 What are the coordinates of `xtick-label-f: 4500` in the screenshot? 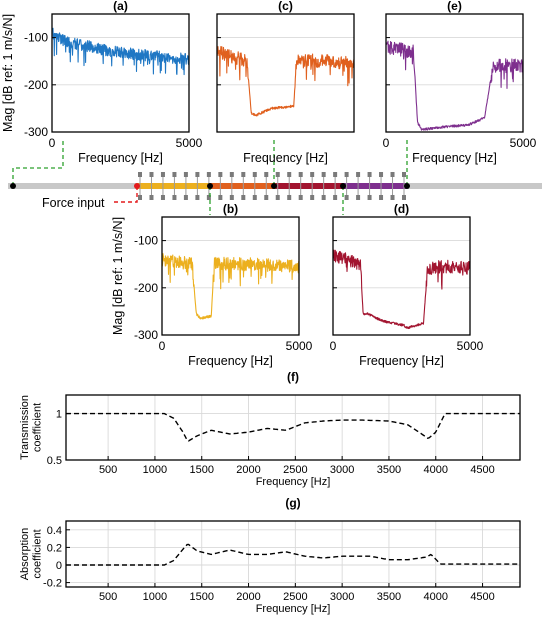 It's located at (482, 470).